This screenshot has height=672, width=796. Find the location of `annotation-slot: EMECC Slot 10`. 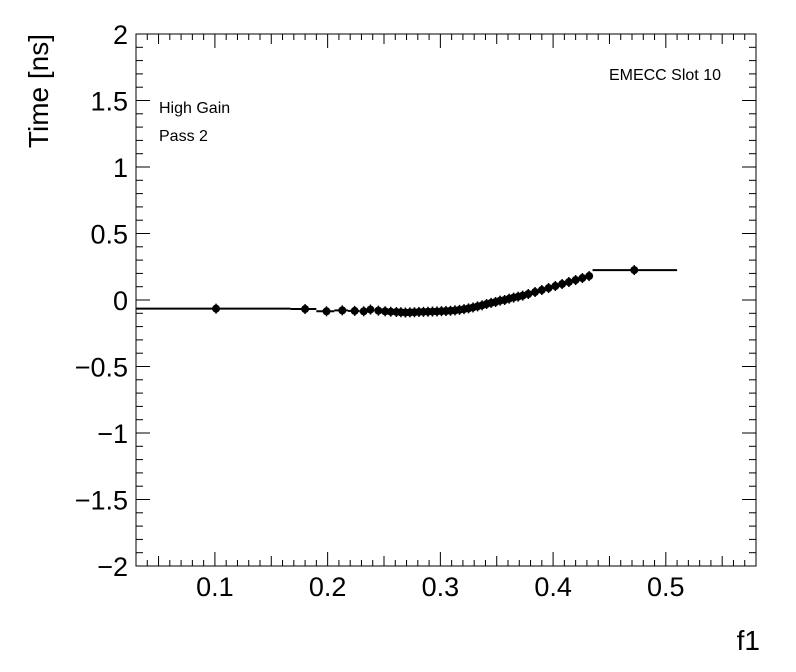

annotation-slot: EMECC Slot 10 is located at coordinates (665, 75).